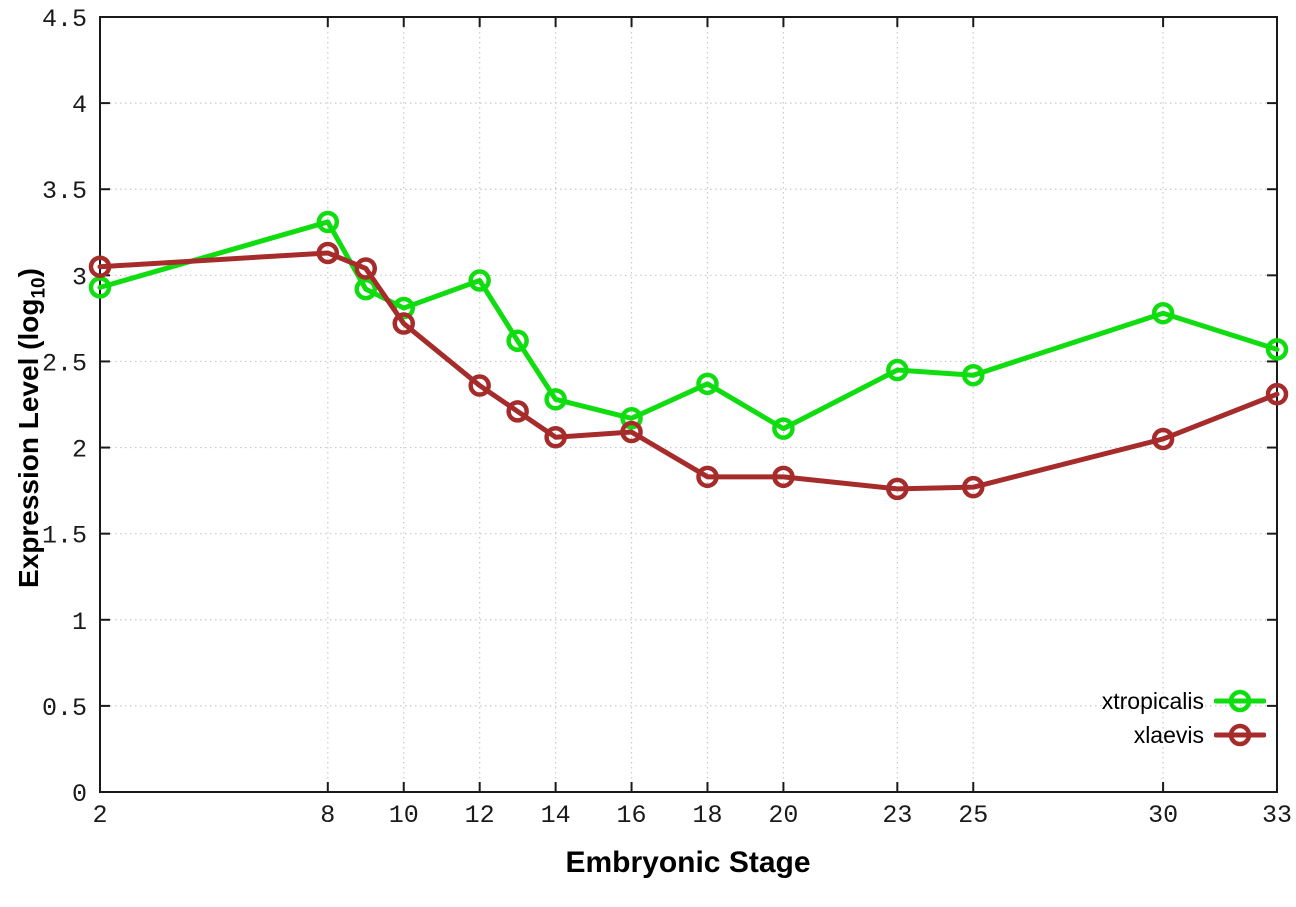  What do you see at coordinates (39, 288) in the screenshot?
I see `y-axis-title-subscript: 10` at bounding box center [39, 288].